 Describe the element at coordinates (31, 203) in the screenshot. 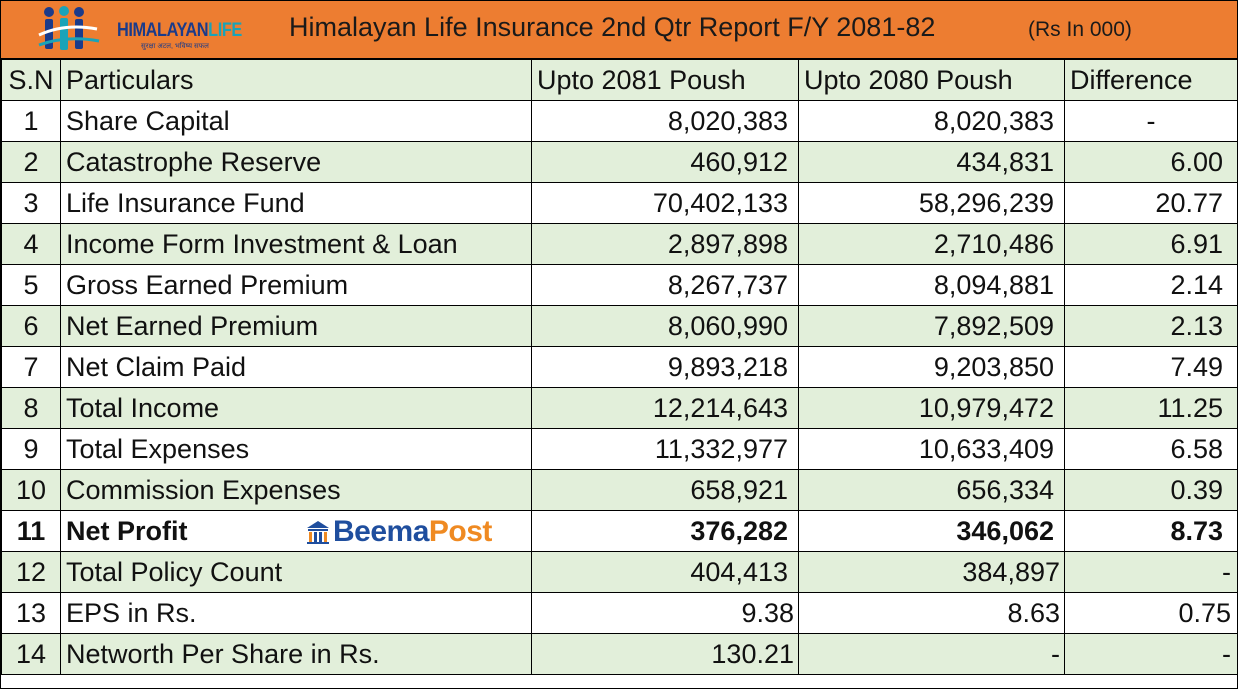

I see `row-sn: 3` at that location.